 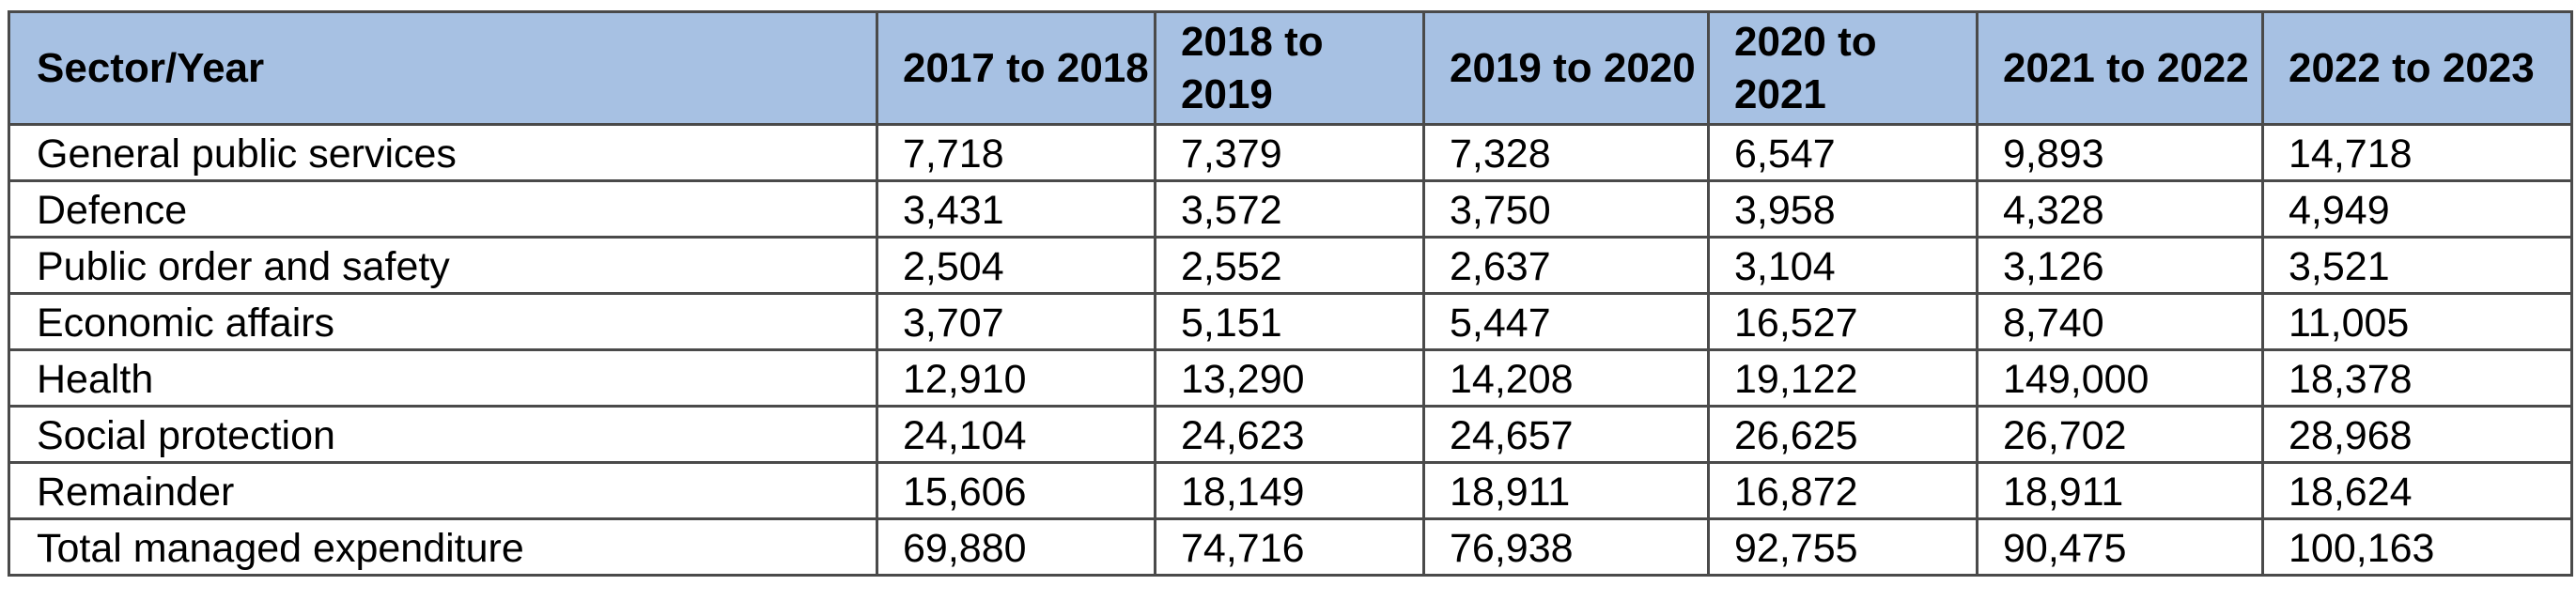 I want to click on table-cell: 5,151, so click(x=1289, y=321).